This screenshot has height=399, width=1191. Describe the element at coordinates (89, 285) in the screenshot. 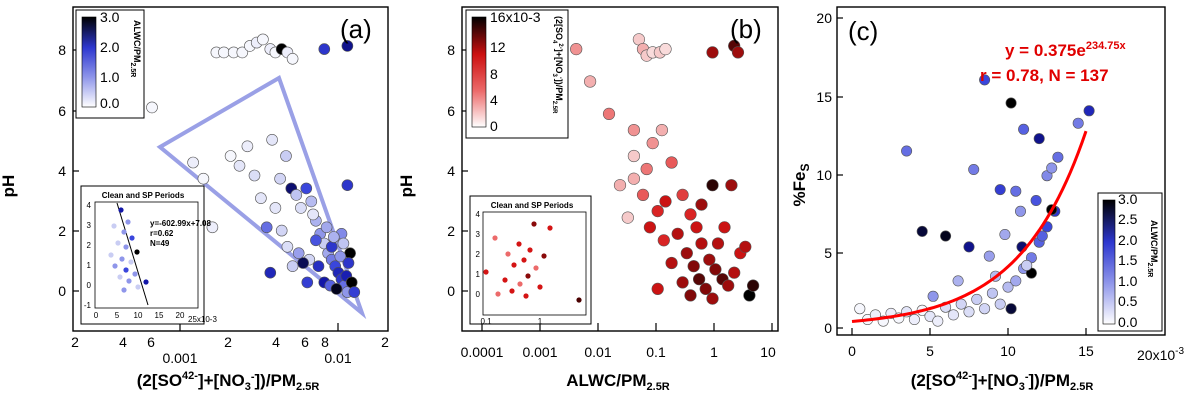

I see `a-inset-ytick-0: 0` at that location.